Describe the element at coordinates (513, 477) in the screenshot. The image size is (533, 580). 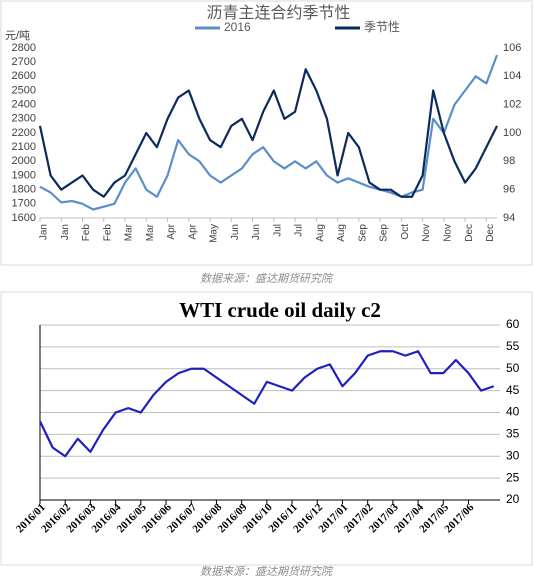
I see `y2-tick-label: 25` at that location.